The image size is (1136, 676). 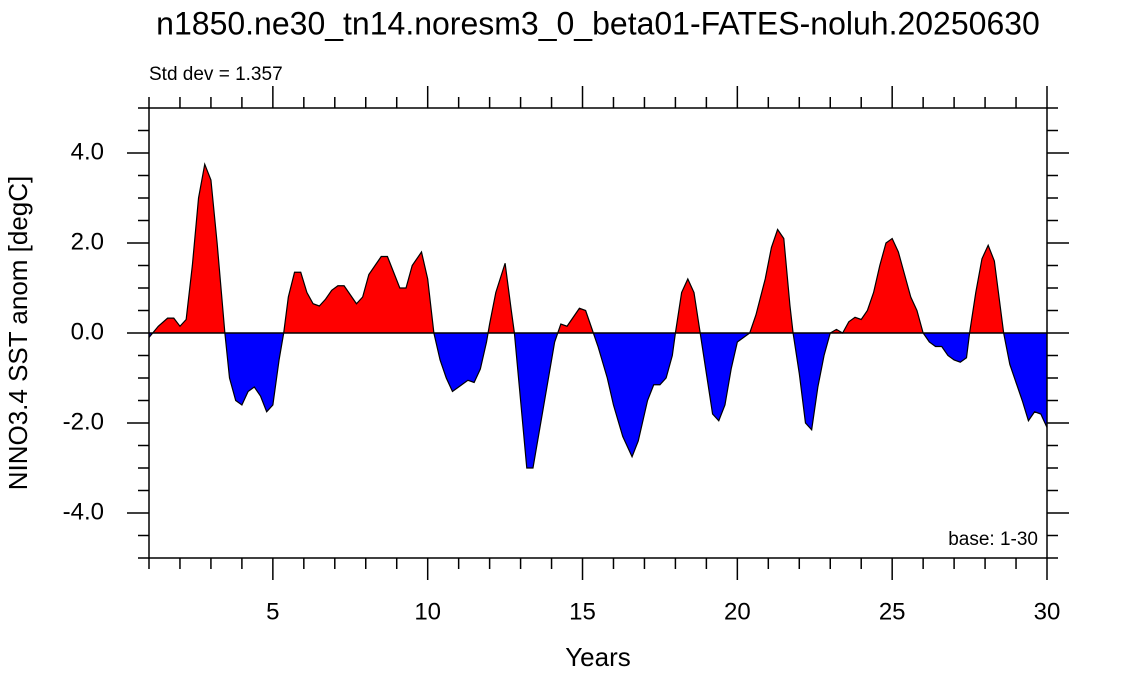 I want to click on y-tick-label: 0.0, so click(x=87, y=331).